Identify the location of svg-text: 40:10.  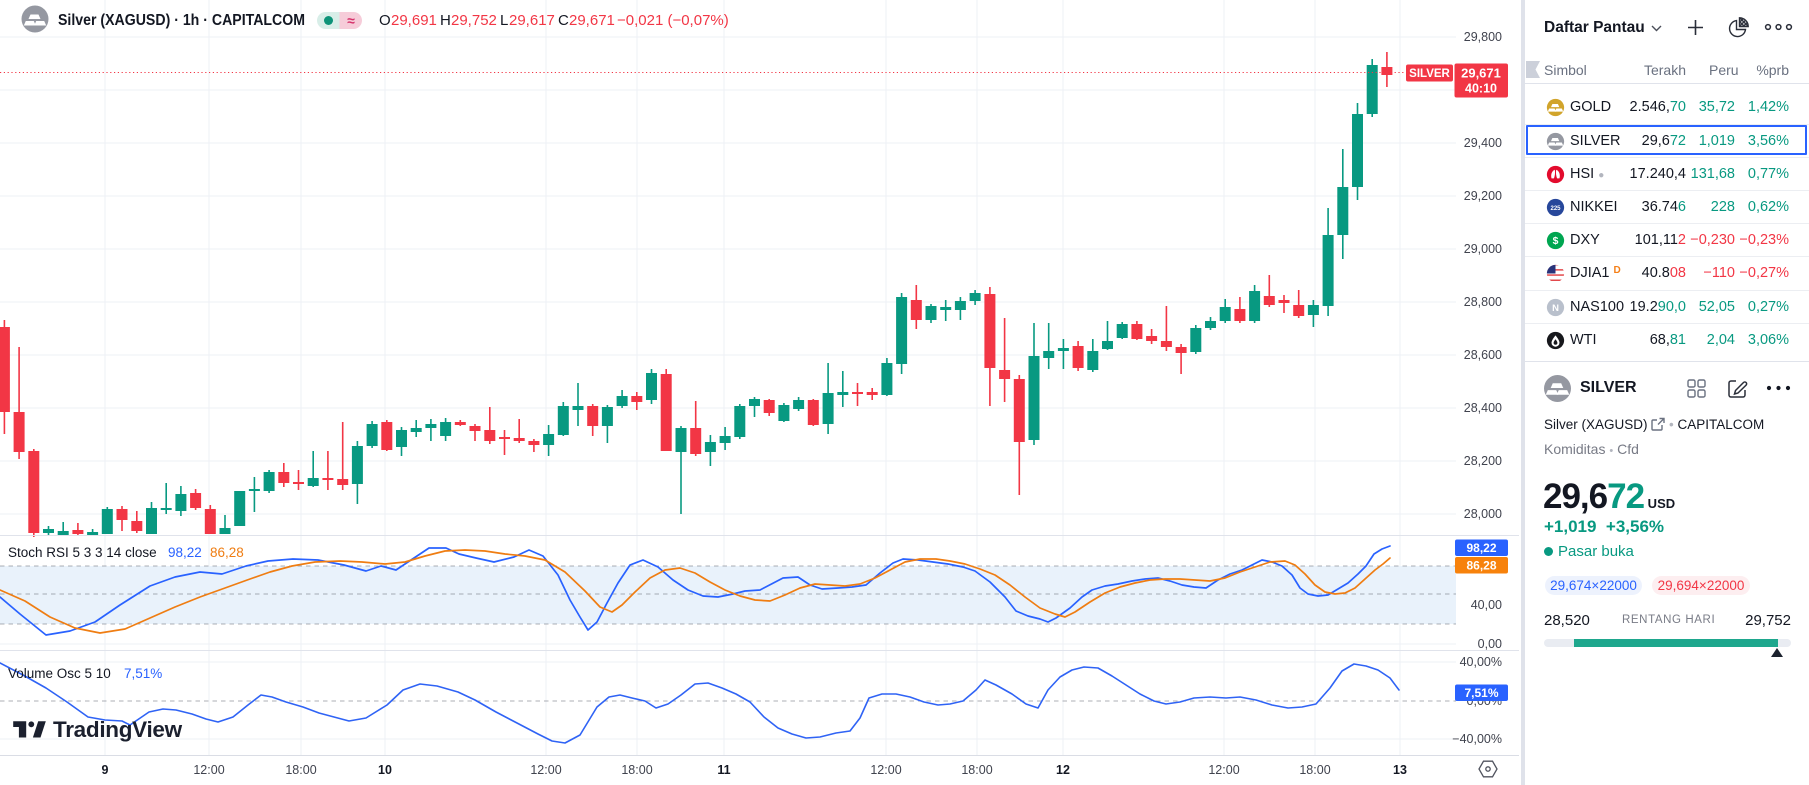
(1481, 89).